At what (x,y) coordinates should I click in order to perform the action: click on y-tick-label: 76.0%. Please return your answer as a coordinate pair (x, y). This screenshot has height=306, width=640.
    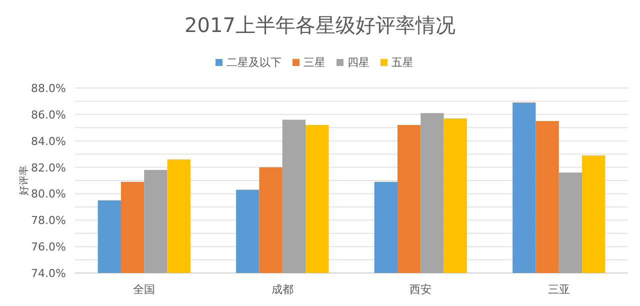
    Looking at the image, I should click on (48, 247).